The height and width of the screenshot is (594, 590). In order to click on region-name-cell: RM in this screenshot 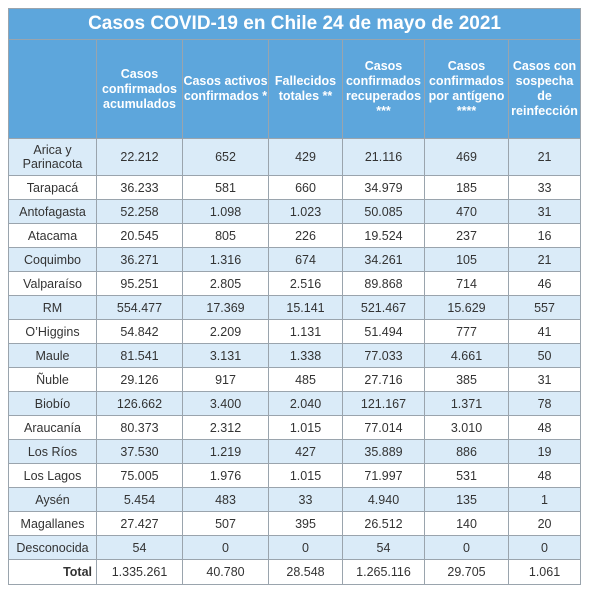, I will do `click(52, 307)`.